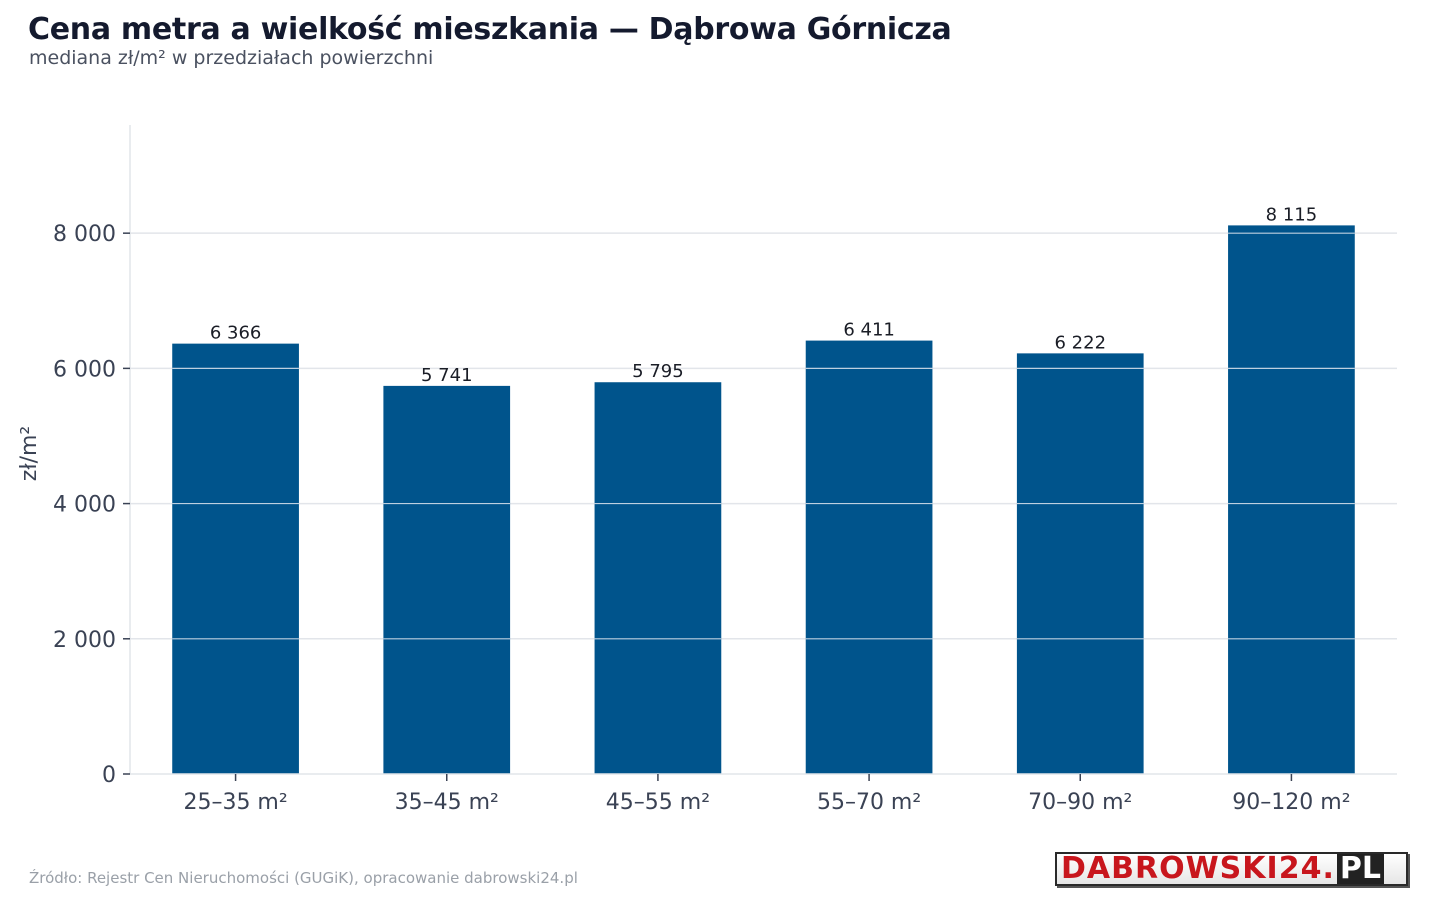  I want to click on x-tick-label: 55–70 m², so click(869, 802).